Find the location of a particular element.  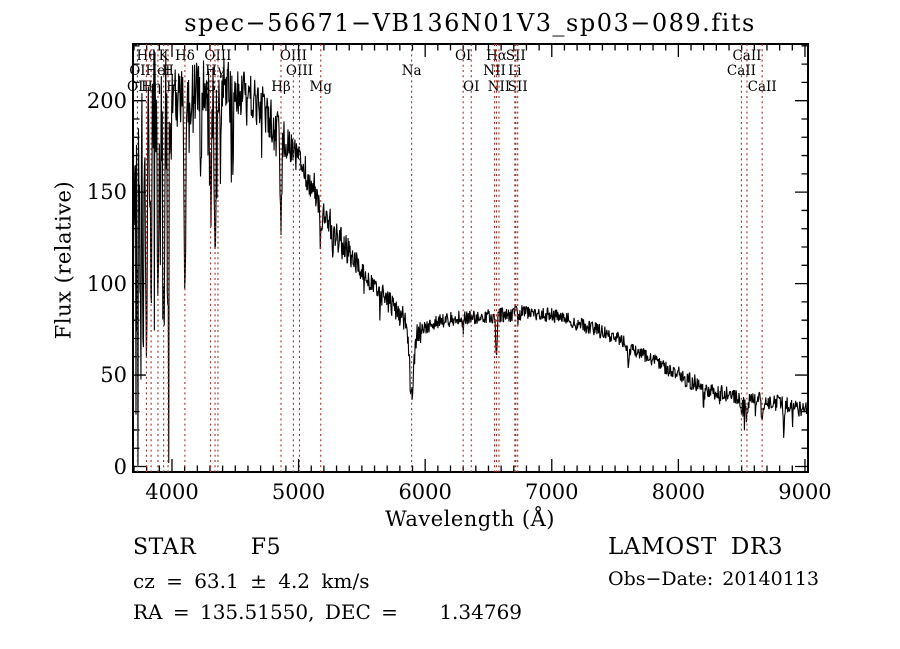

x-axis-label: Wavelength (Å) is located at coordinates (470, 519).